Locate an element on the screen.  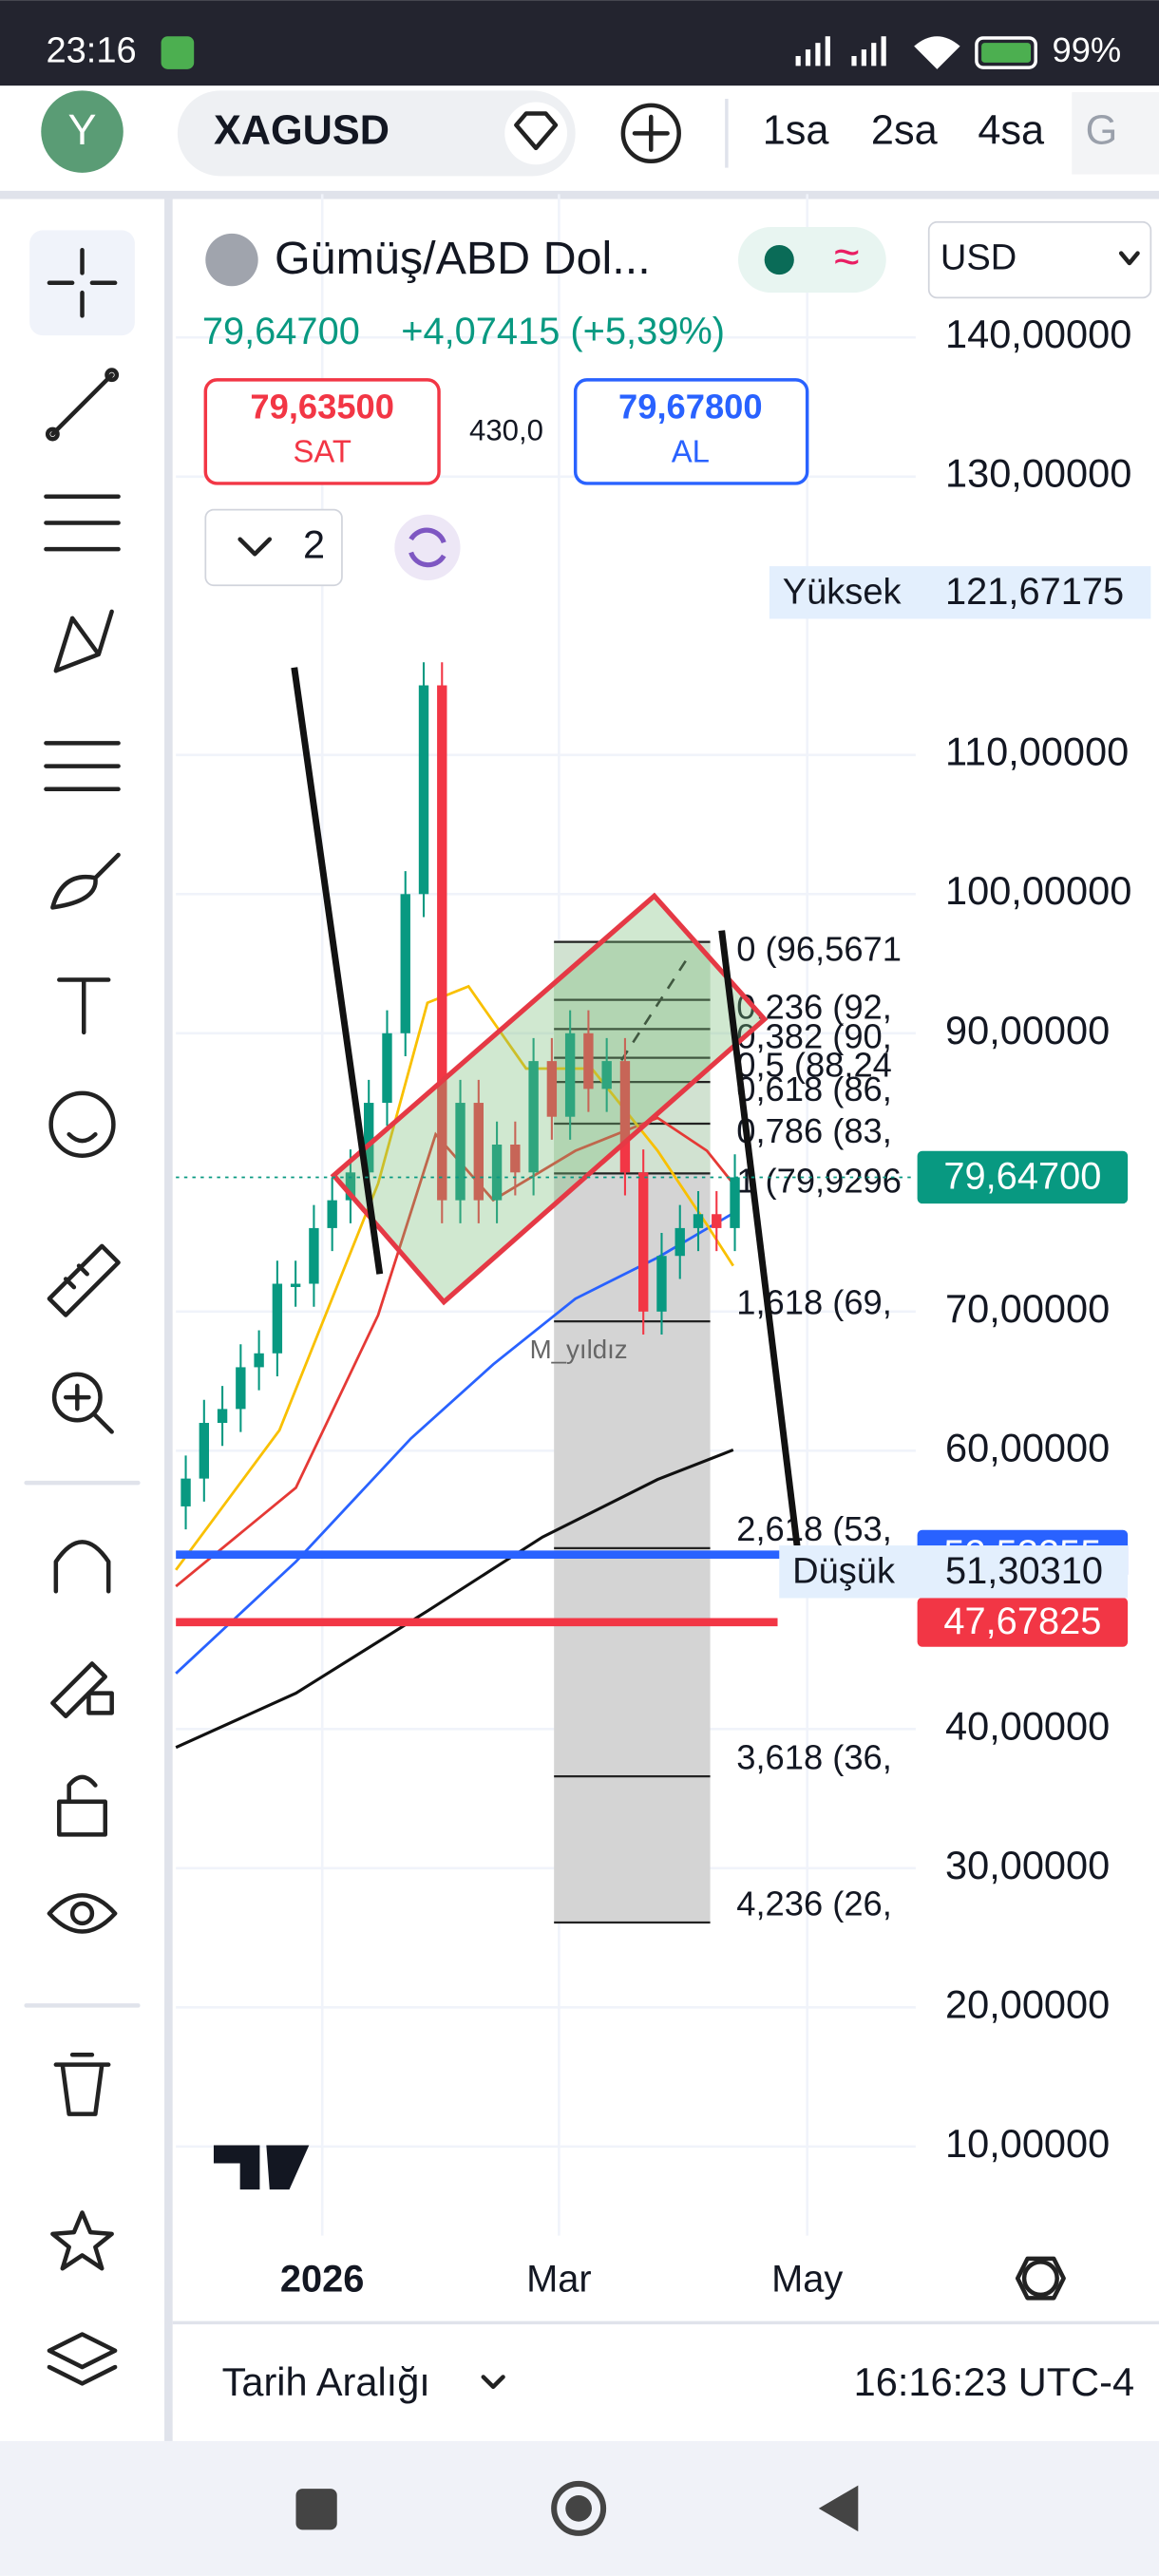
high-tag is located at coordinates (960, 592).